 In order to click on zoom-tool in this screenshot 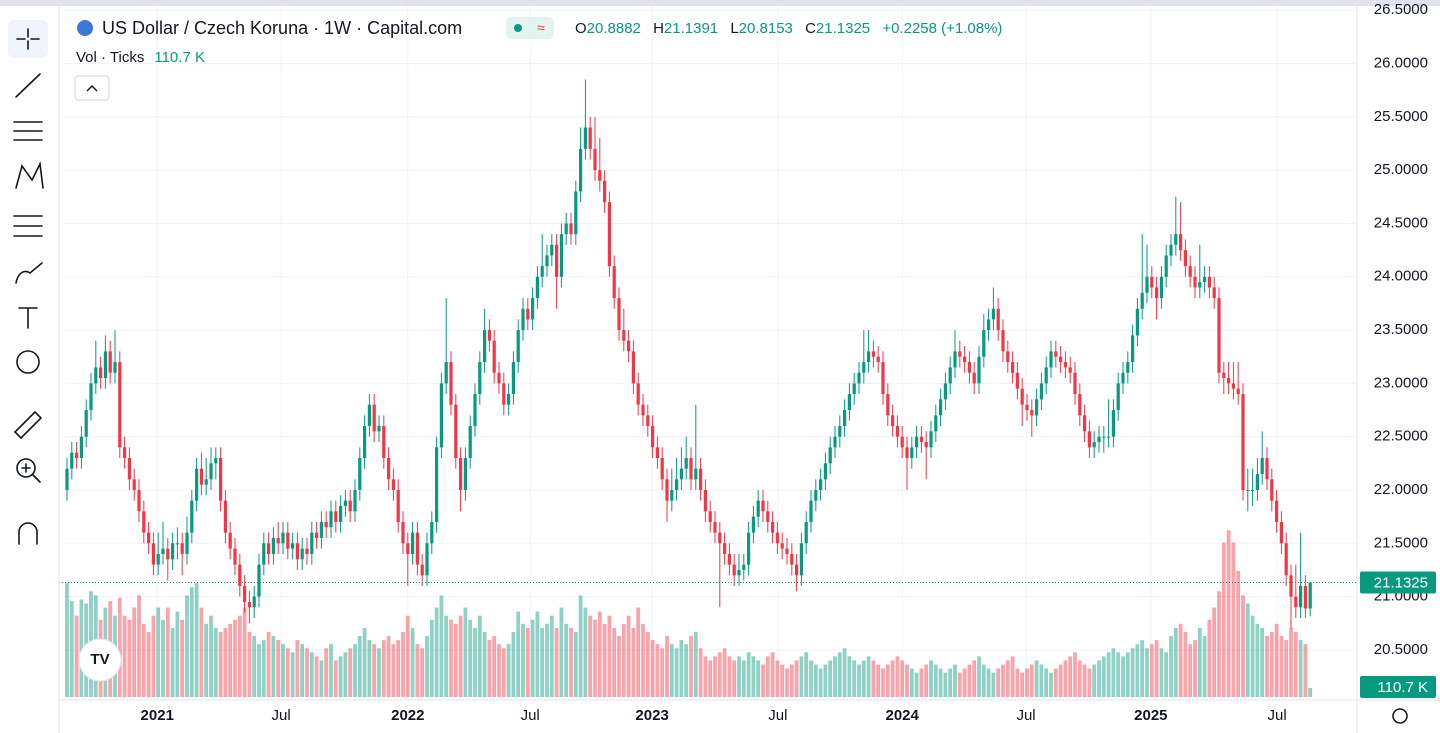, I will do `click(26, 468)`.